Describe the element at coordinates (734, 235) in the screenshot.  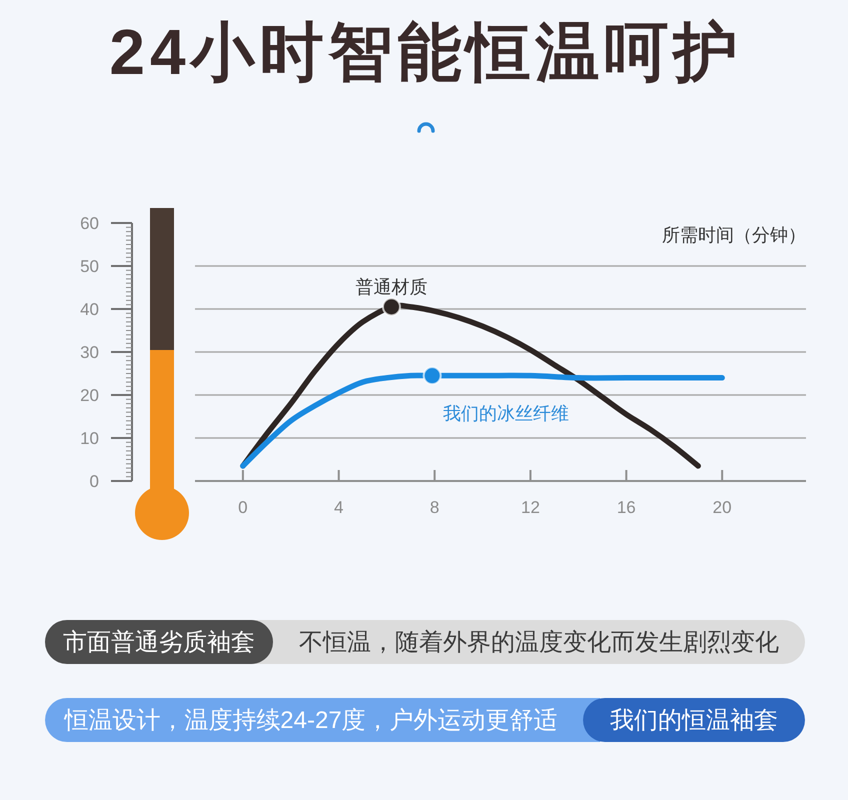
I see `x-axis-title: 所需时间（分钟）` at that location.